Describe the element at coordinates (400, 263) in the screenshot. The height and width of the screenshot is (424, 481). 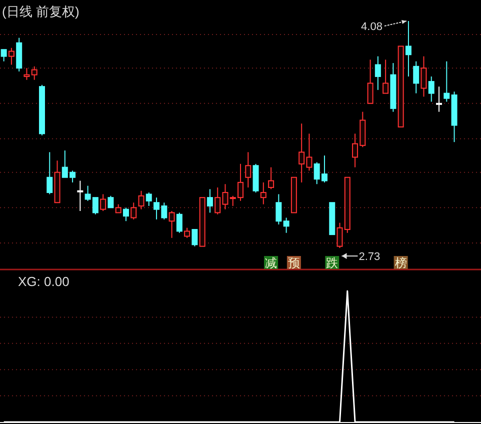
I see `text: 榜` at that location.